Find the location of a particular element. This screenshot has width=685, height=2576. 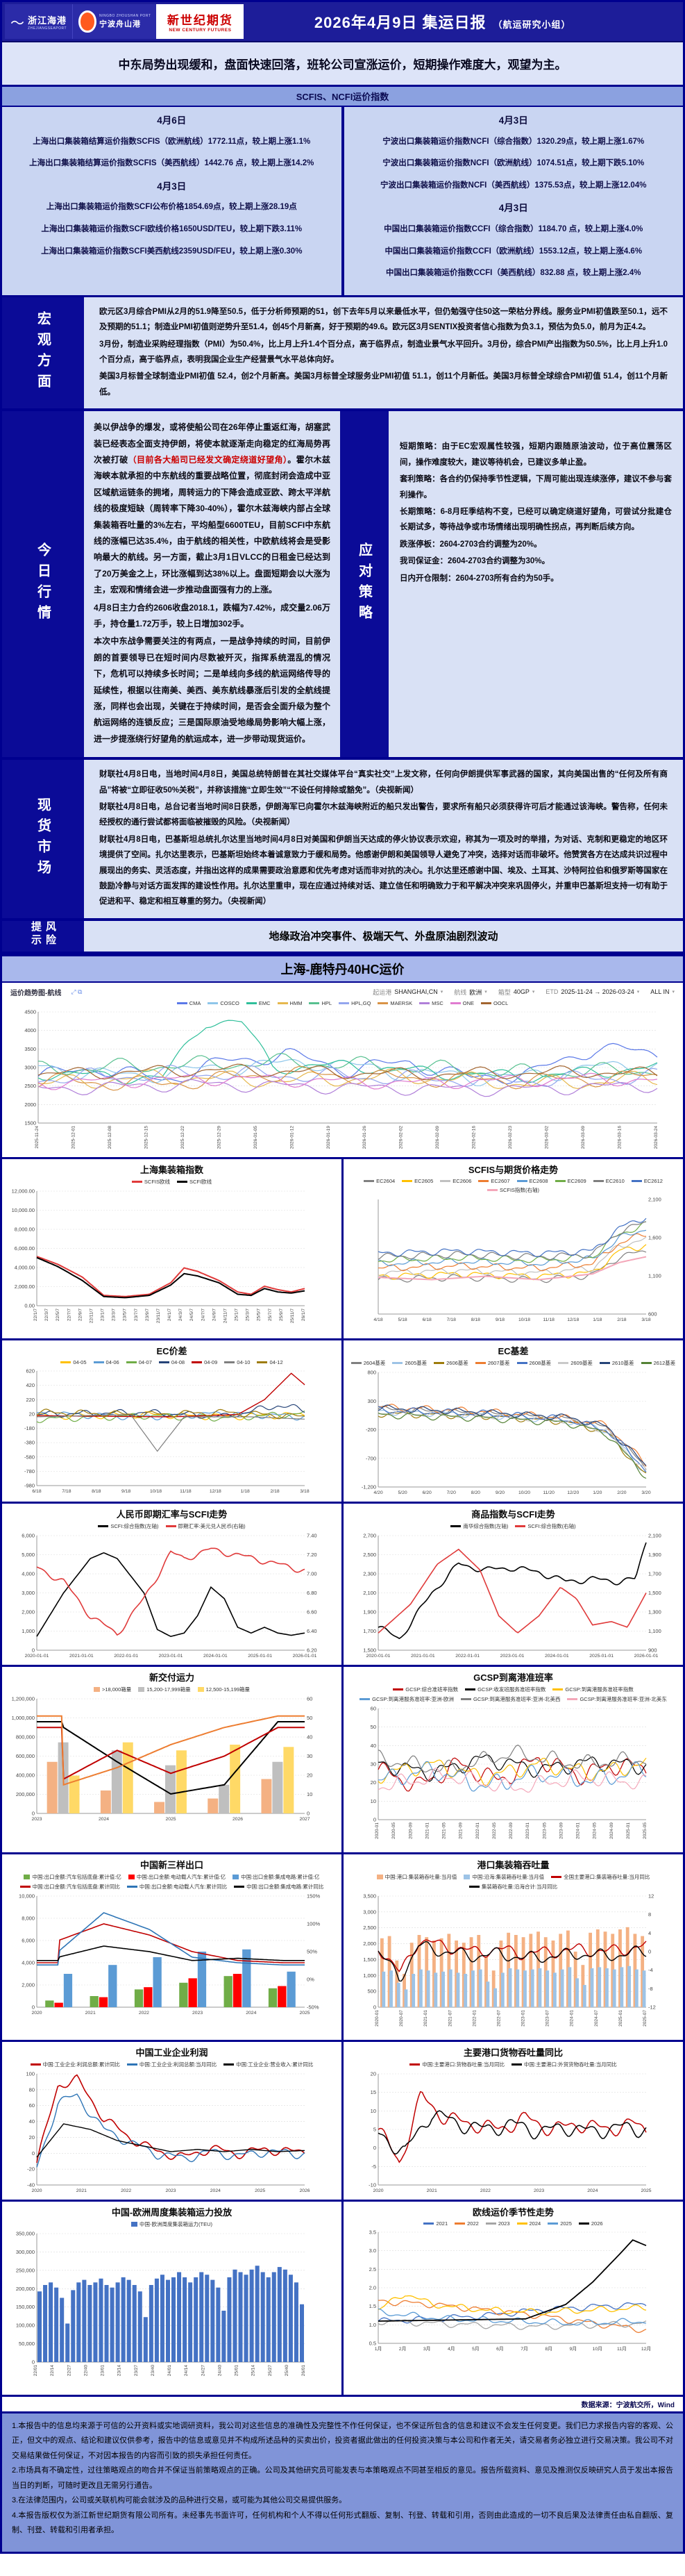

highlighted-text: （目前各大船司已经发文确定绕道好望角） is located at coordinates (208, 460).